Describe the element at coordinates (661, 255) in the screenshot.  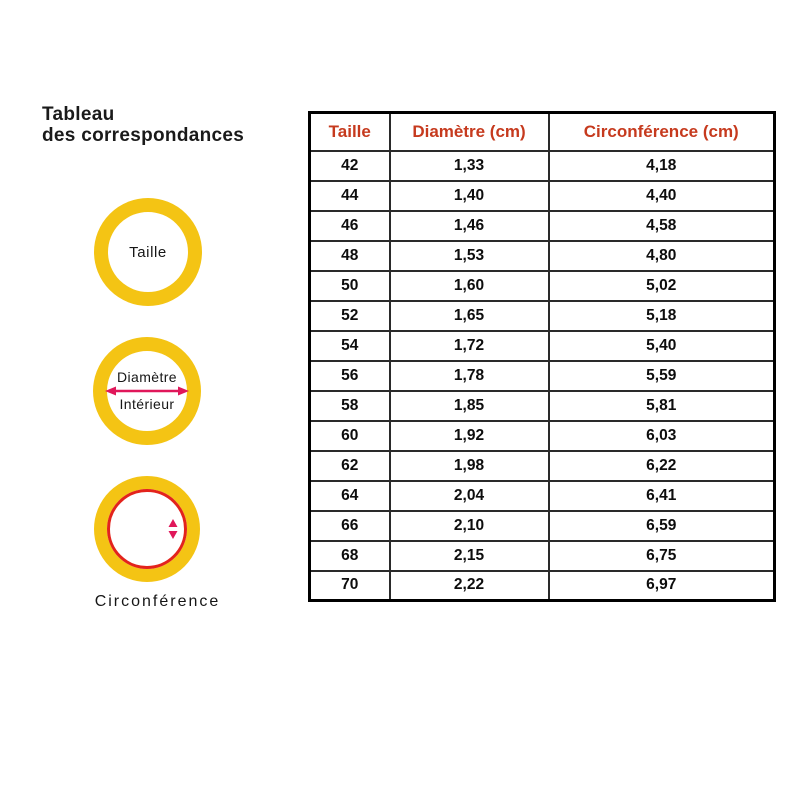
I see `table-cell: 4,80` at that location.